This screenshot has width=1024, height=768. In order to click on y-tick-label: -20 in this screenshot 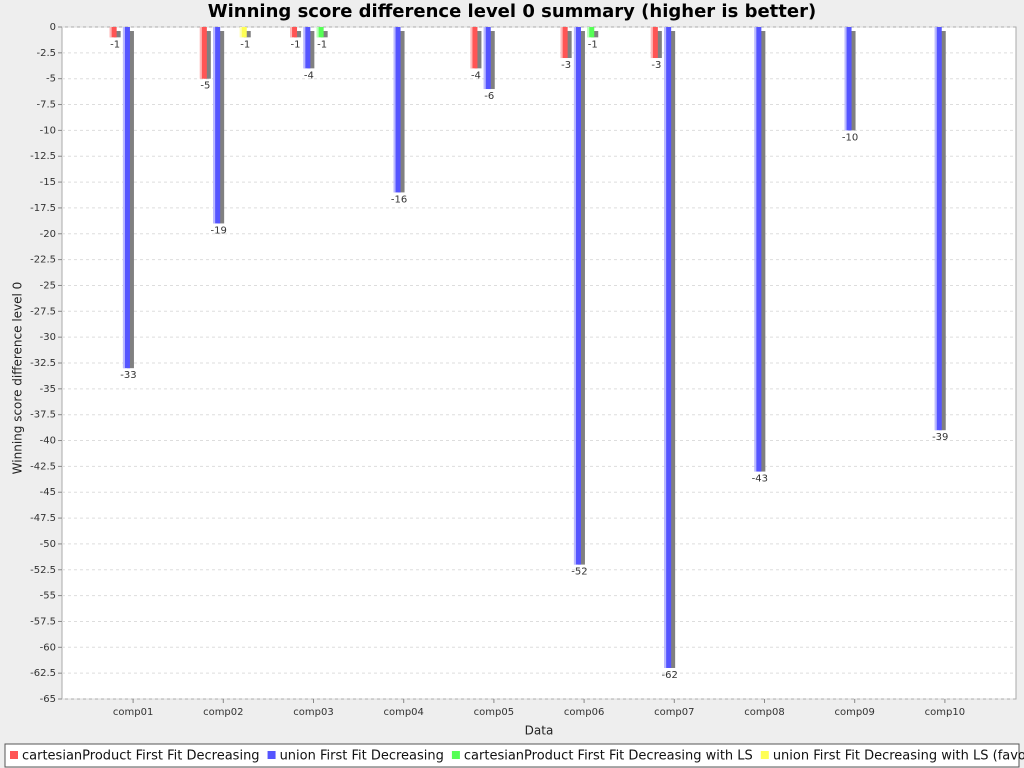, I will do `click(48, 234)`.